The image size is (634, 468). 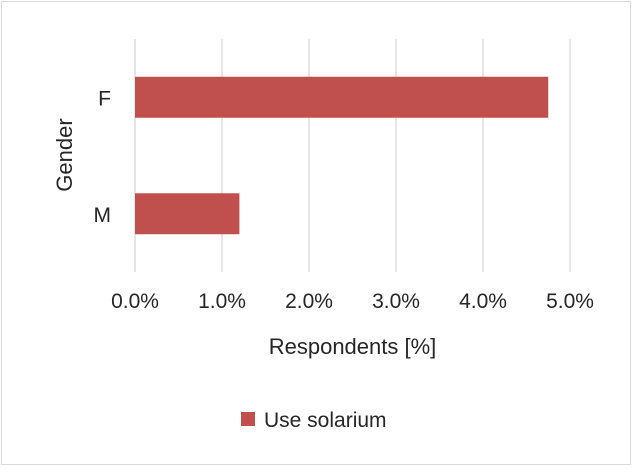 I want to click on x-tick-label-3: 3.0%, so click(x=396, y=301).